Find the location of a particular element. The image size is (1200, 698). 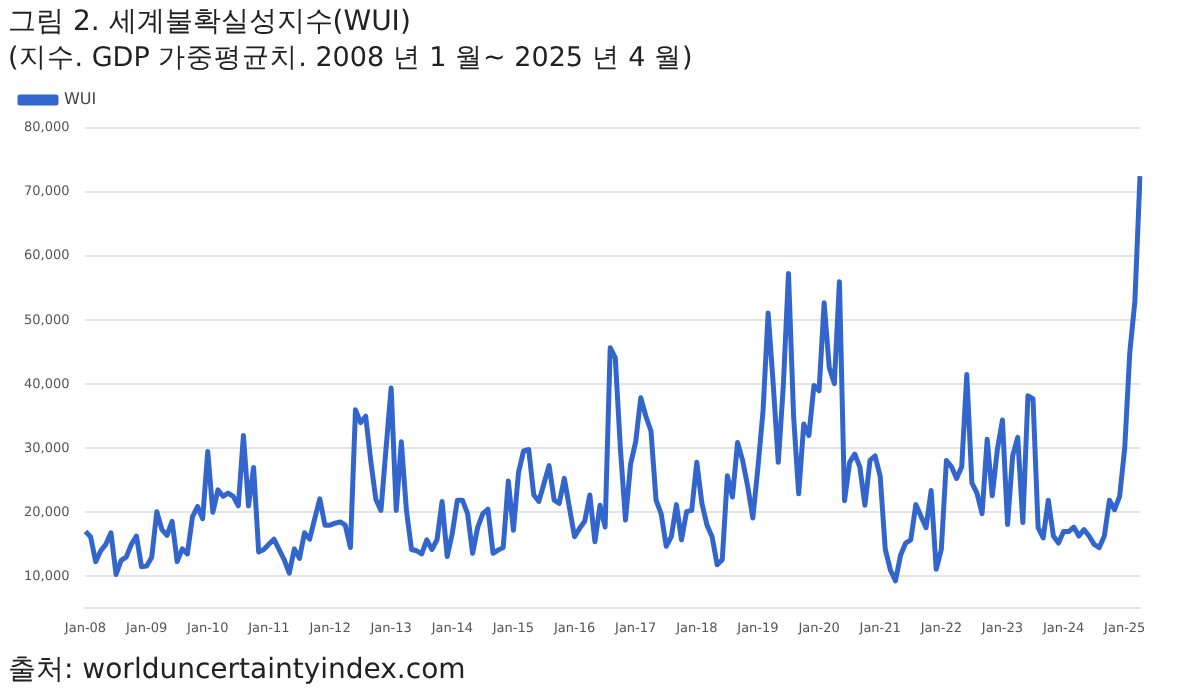

chart-subtitle: (지수. GDP 가중평균치. 2008 년 1 월~ 2025 년 4 월) is located at coordinates (350, 58).